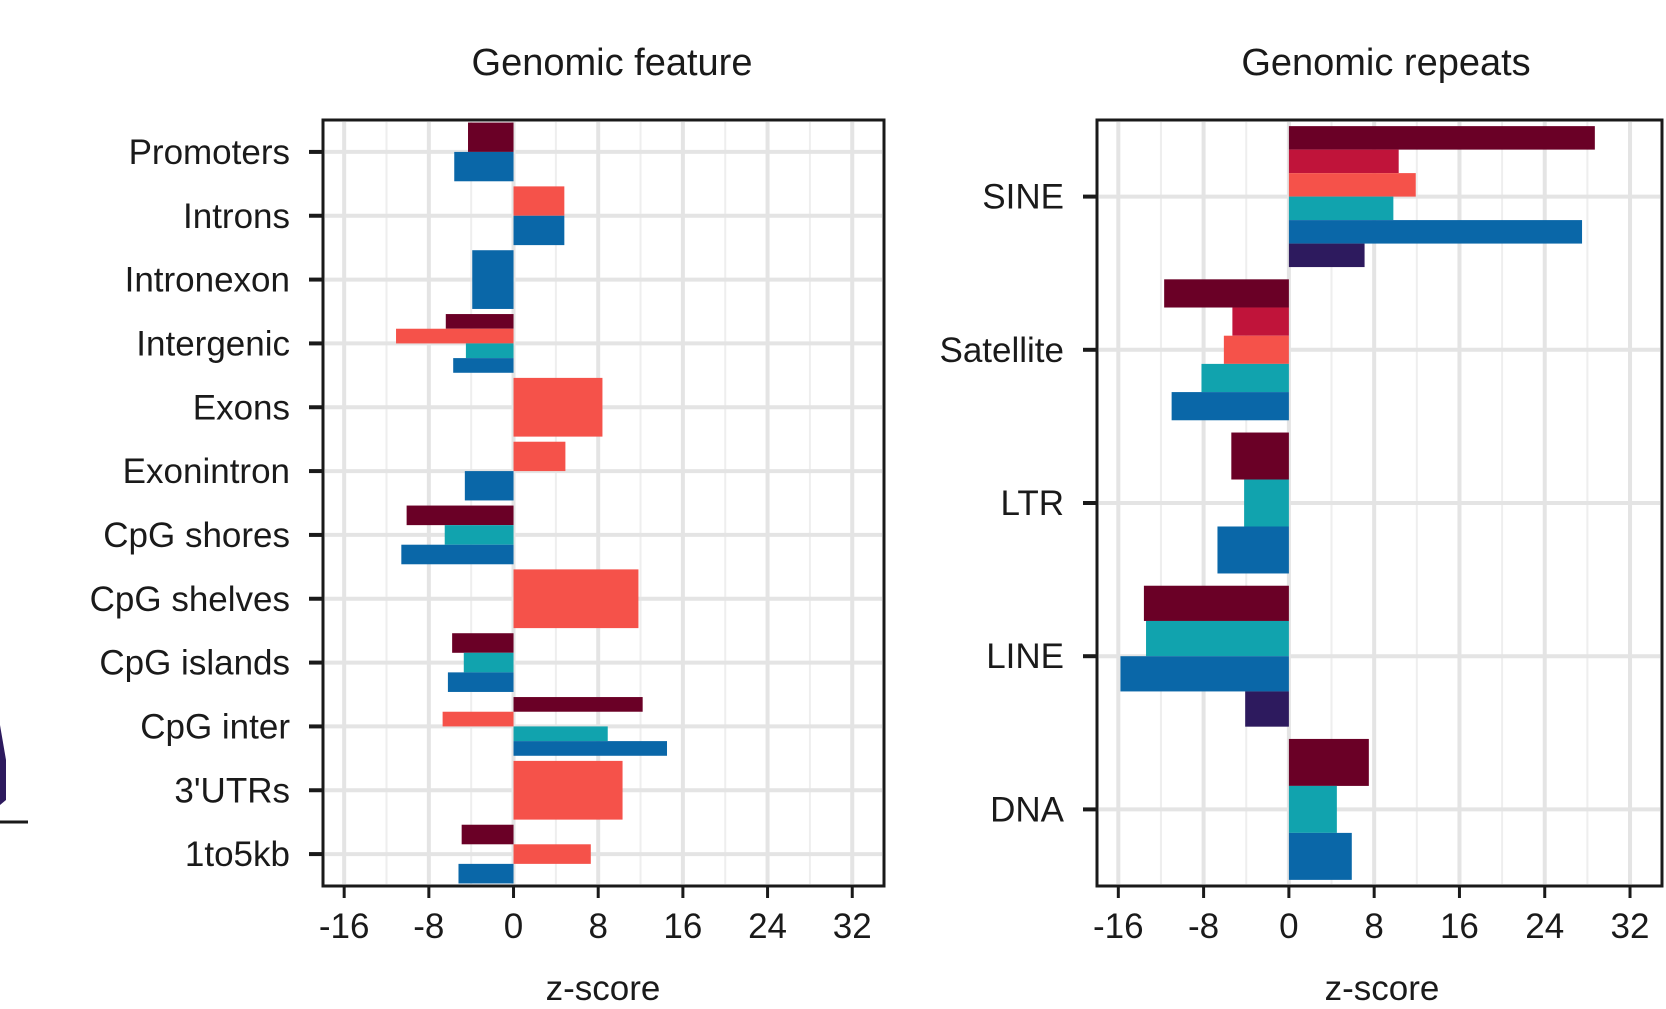 Image resolution: width=1666 pixels, height=1009 pixels. Describe the element at coordinates (1312, 809) in the screenshot. I see `genomic-repeats-bar-dna-teal` at that location.